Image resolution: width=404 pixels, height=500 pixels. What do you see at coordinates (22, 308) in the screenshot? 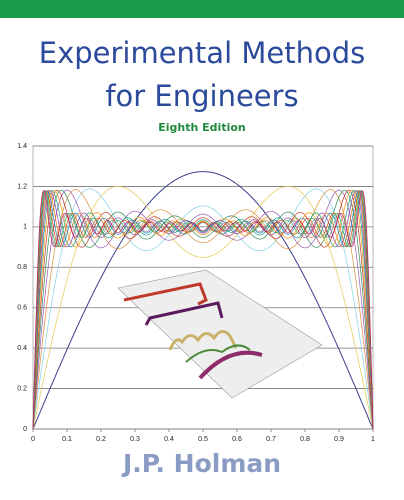
I see `y-tick-label: 0.6` at bounding box center [22, 308].